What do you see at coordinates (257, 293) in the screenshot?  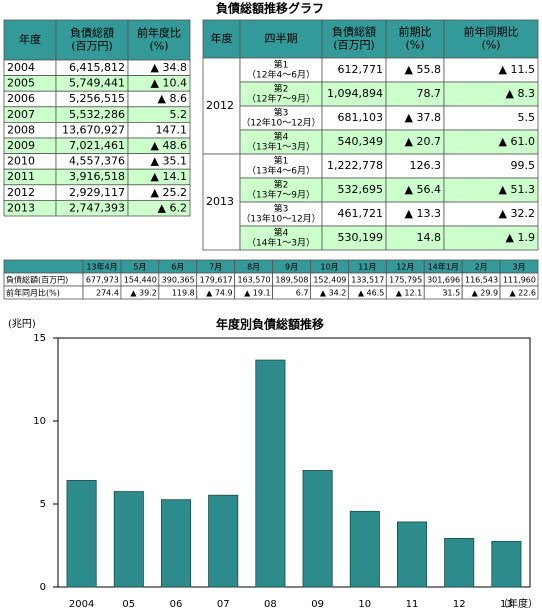 I see `table-cell-text: ▲ 19.1` at bounding box center [257, 293].